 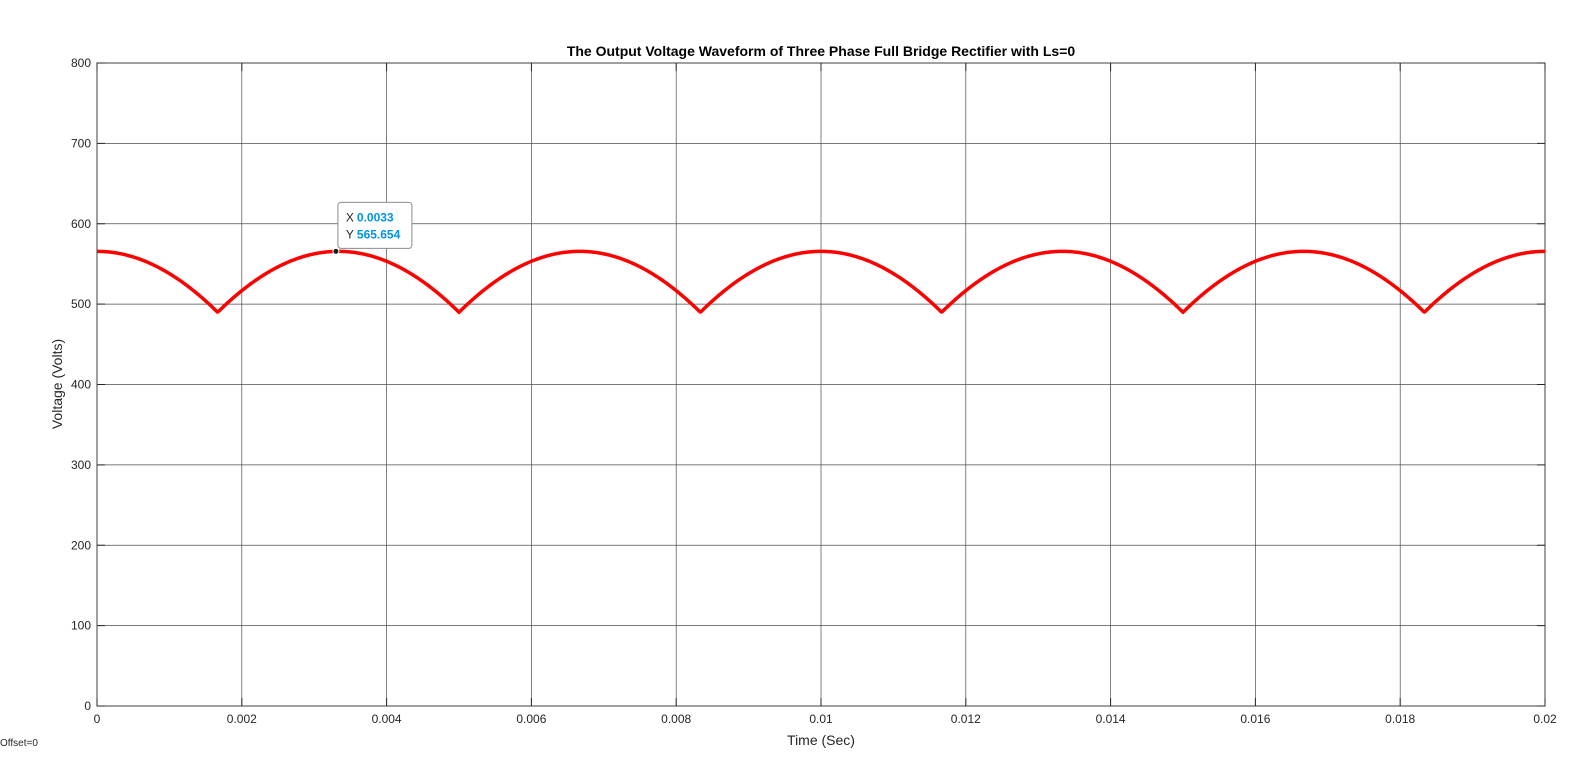 I want to click on x-tick-label: 0.016, so click(x=1255, y=719).